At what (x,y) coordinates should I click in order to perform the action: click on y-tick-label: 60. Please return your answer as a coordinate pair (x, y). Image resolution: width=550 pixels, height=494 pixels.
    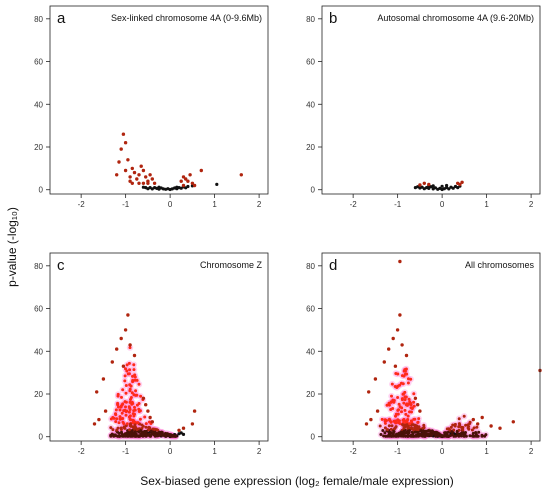
    Looking at the image, I should click on (38, 309).